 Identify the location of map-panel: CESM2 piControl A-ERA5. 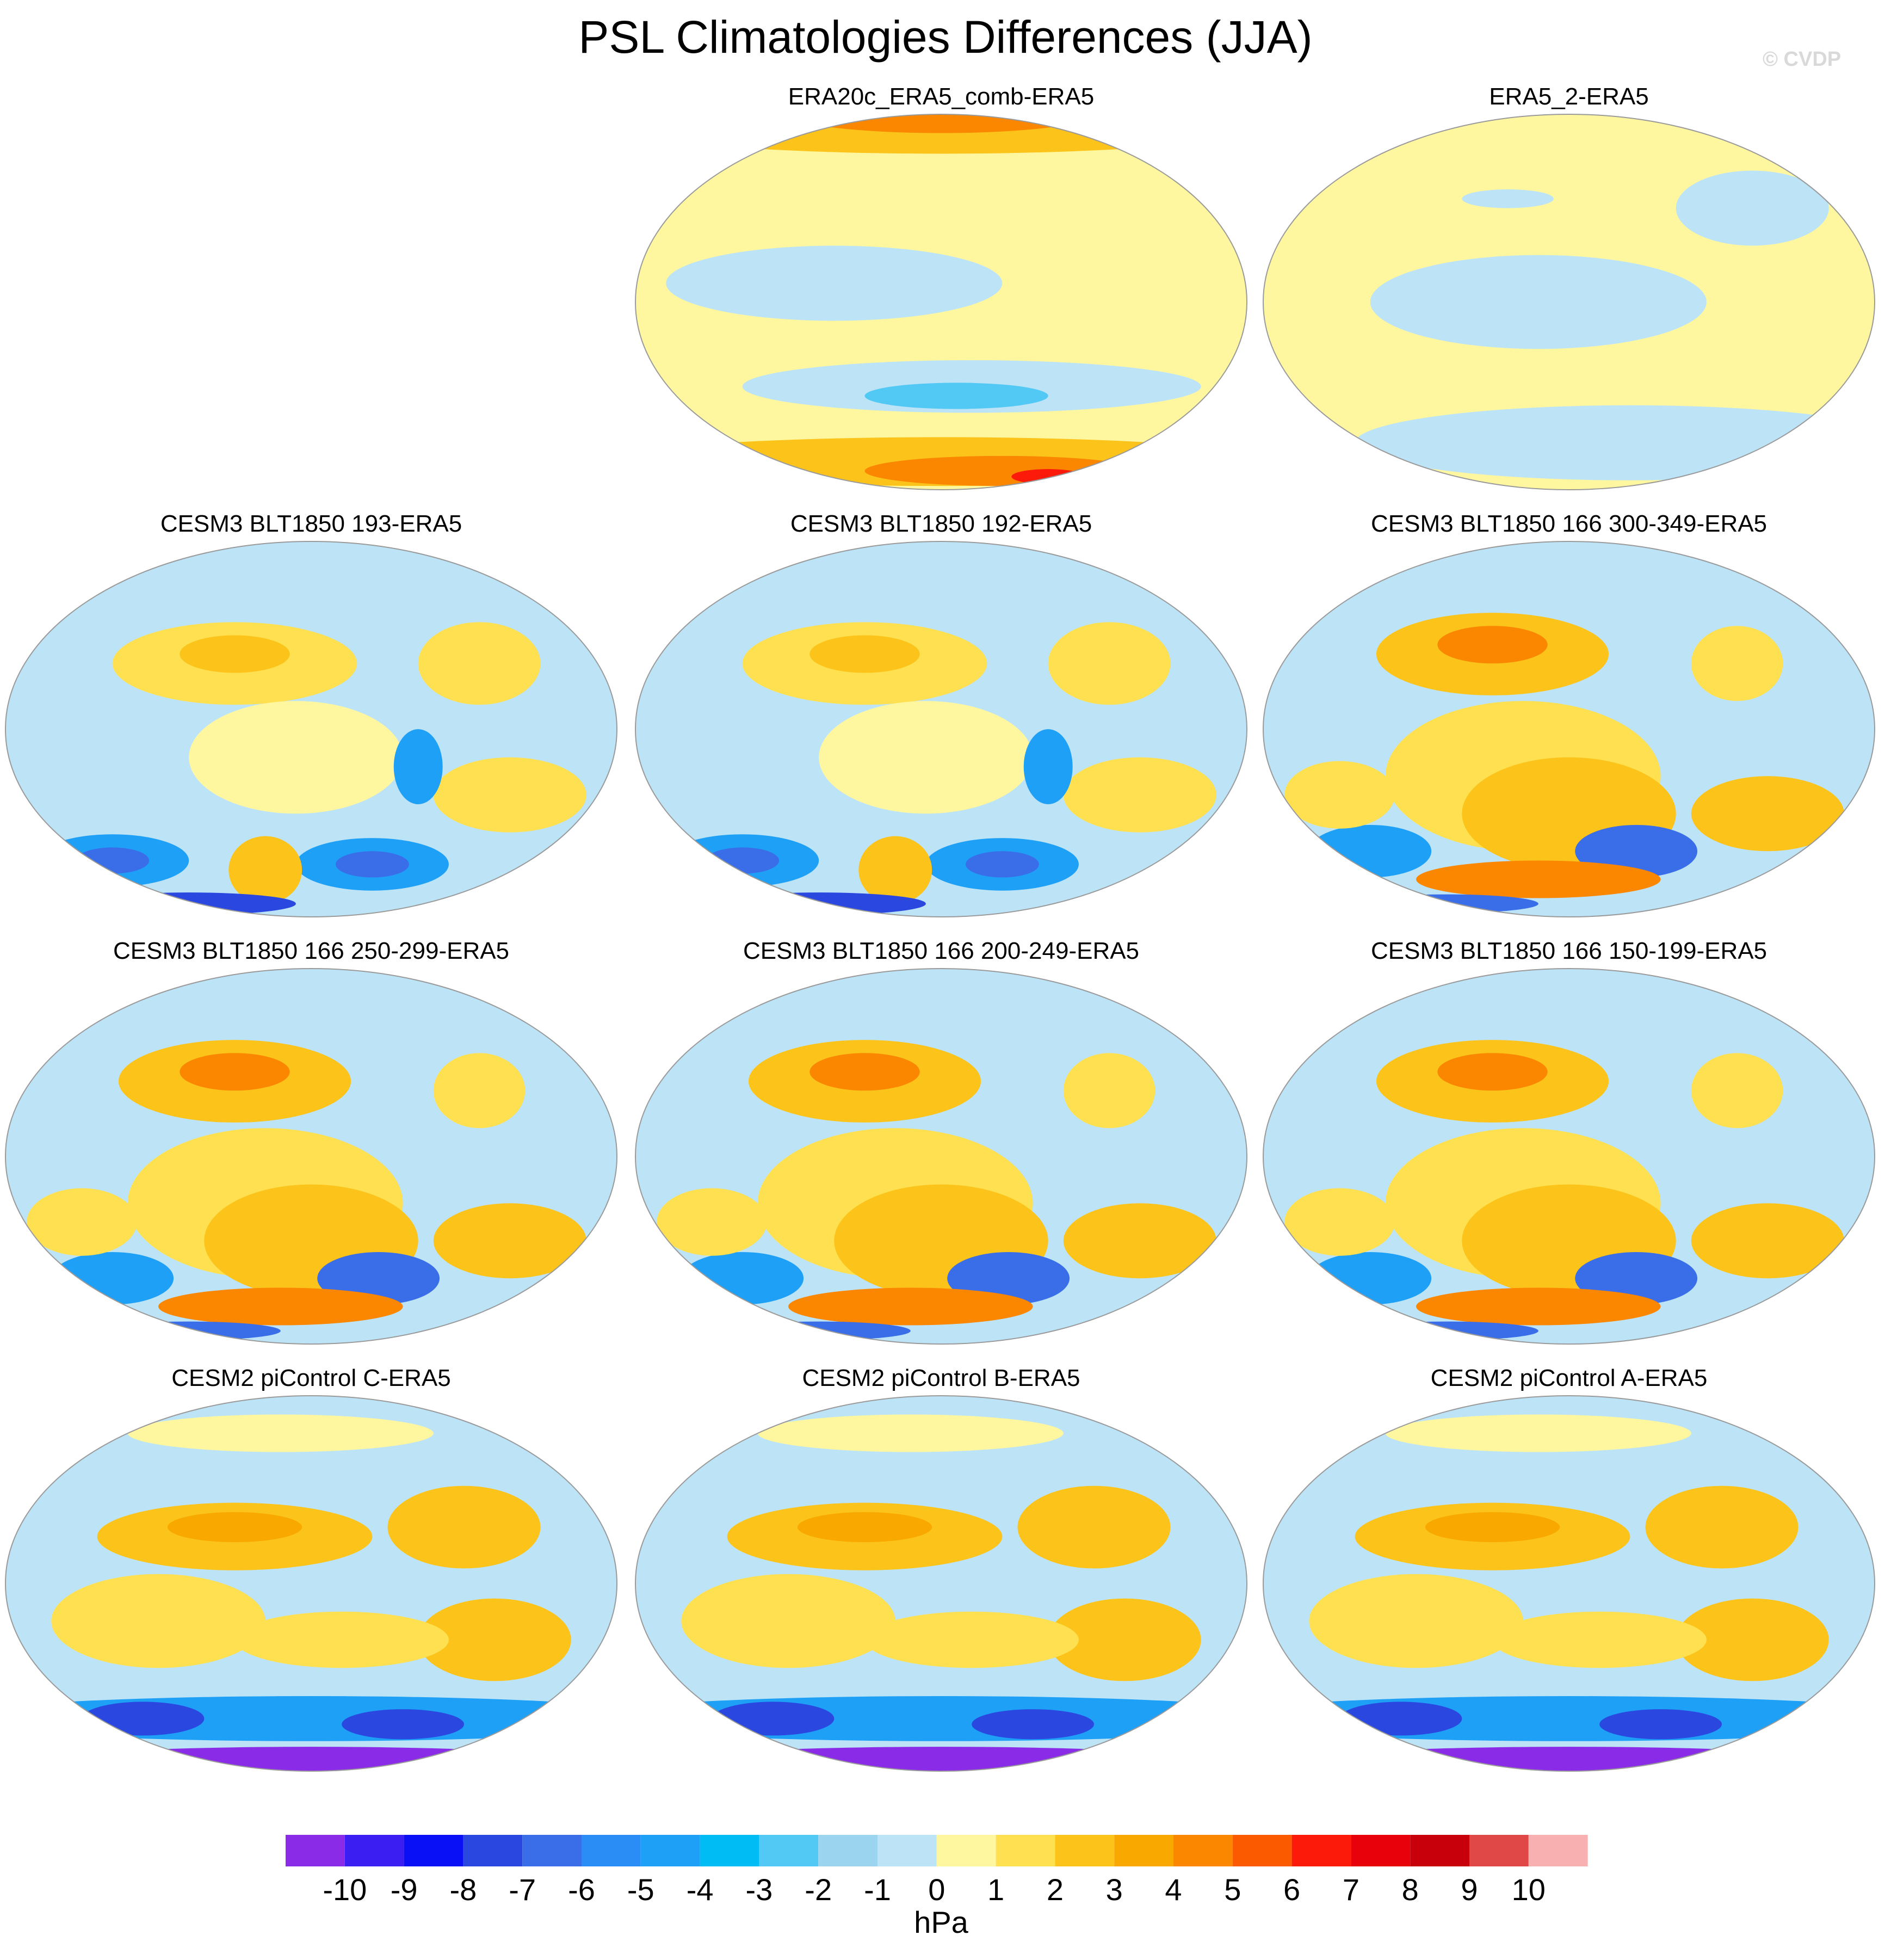
(1569, 1568).